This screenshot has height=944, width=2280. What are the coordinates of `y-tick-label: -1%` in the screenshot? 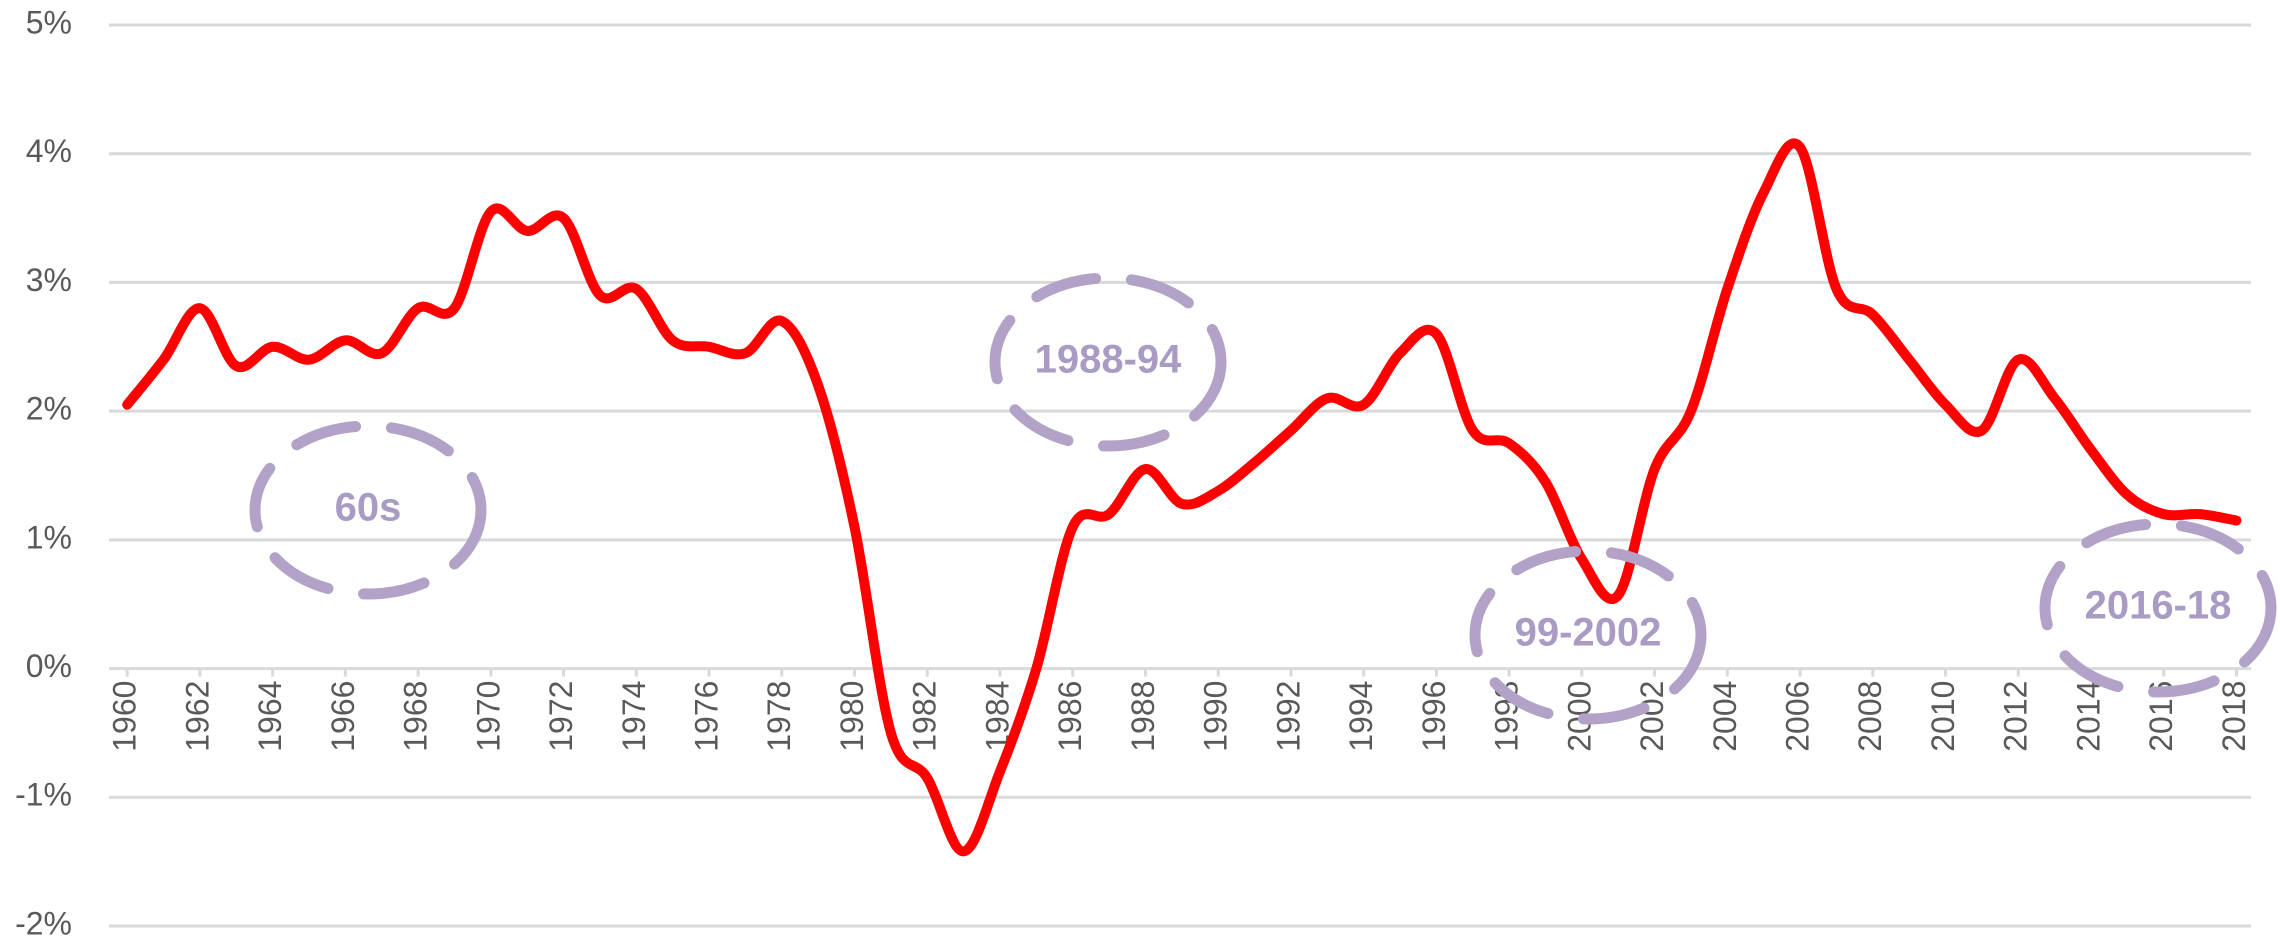 It's located at (43, 795).